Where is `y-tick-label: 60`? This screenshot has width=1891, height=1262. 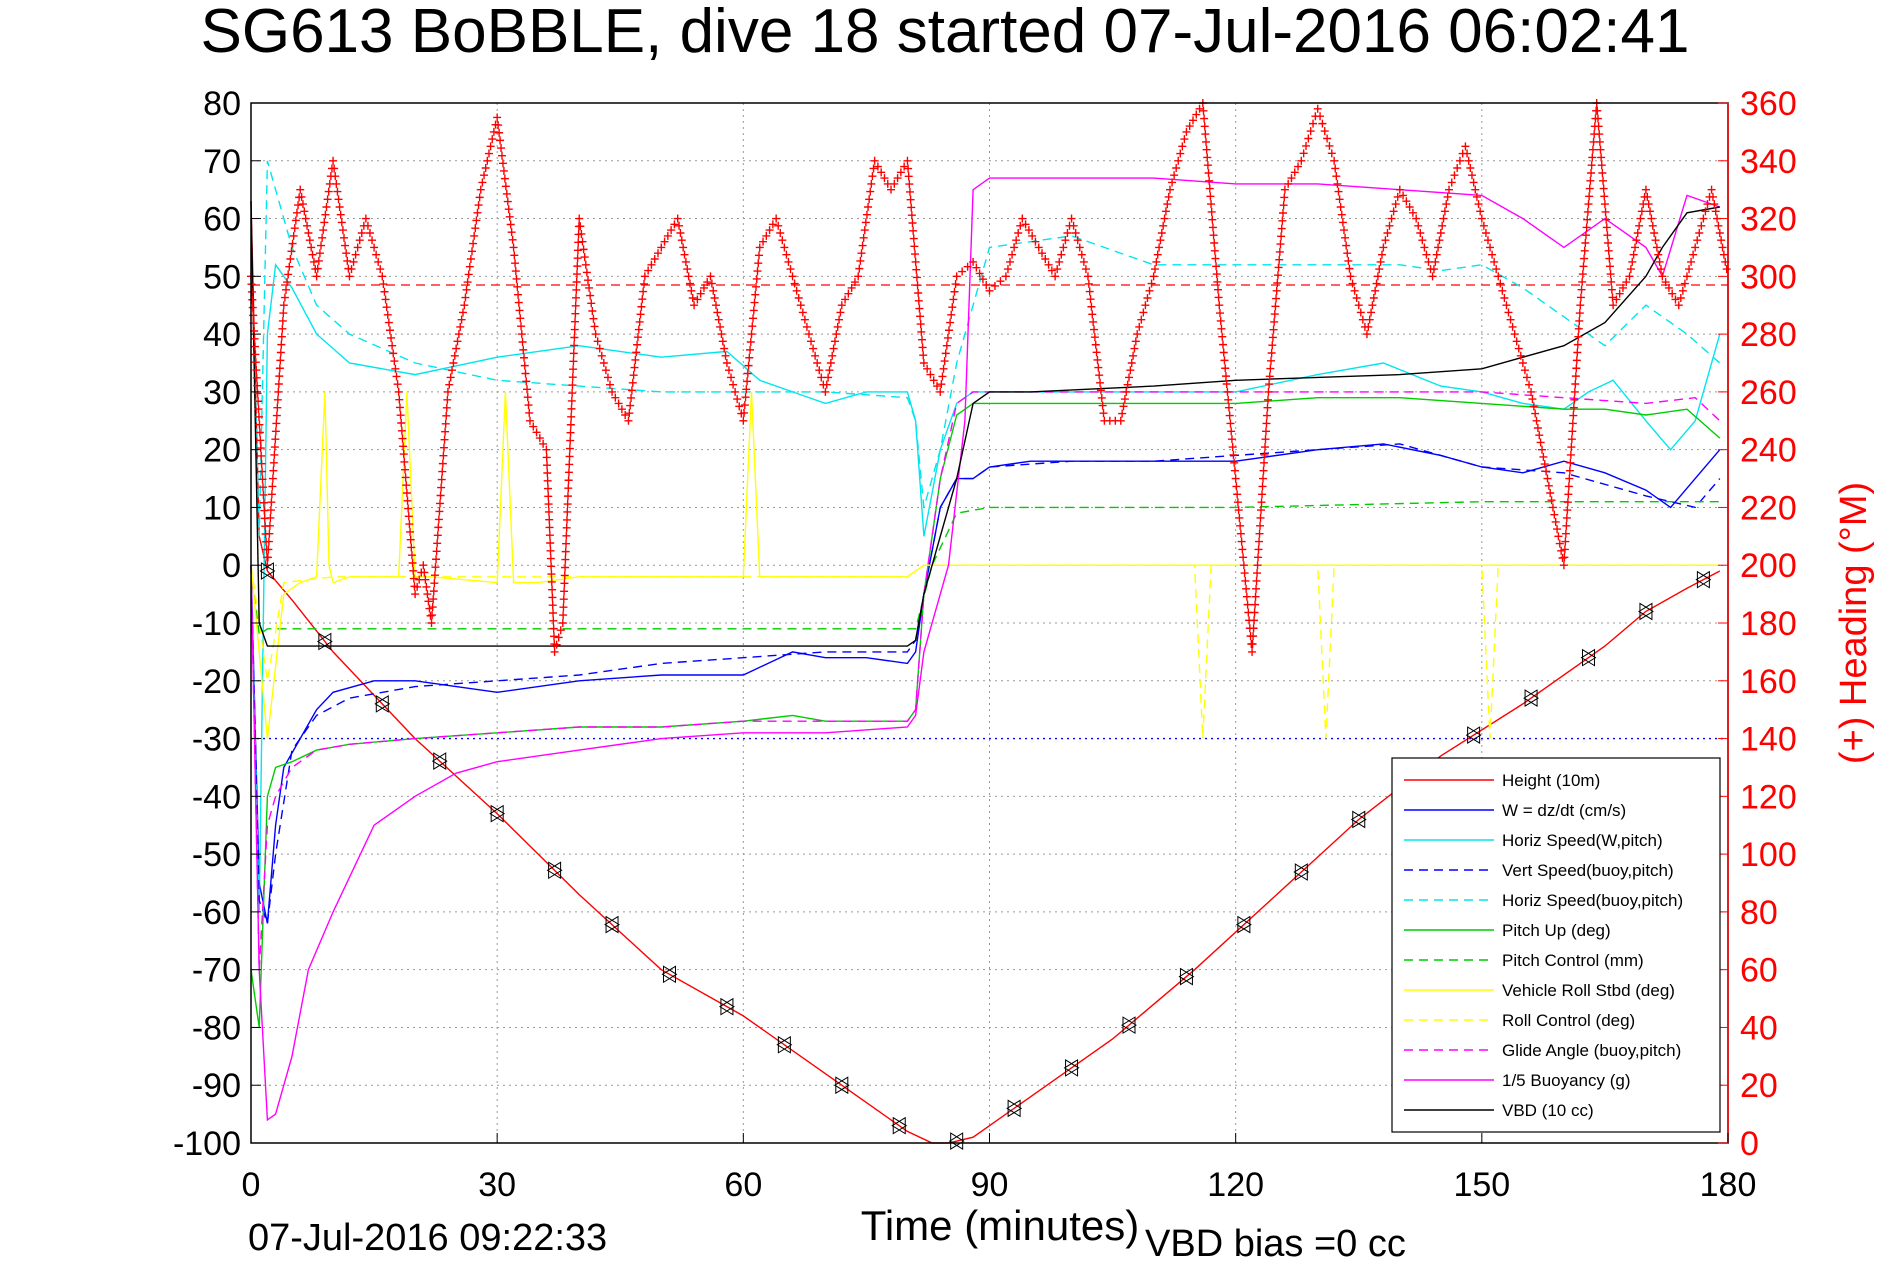 y-tick-label: 60 is located at coordinates (222, 220).